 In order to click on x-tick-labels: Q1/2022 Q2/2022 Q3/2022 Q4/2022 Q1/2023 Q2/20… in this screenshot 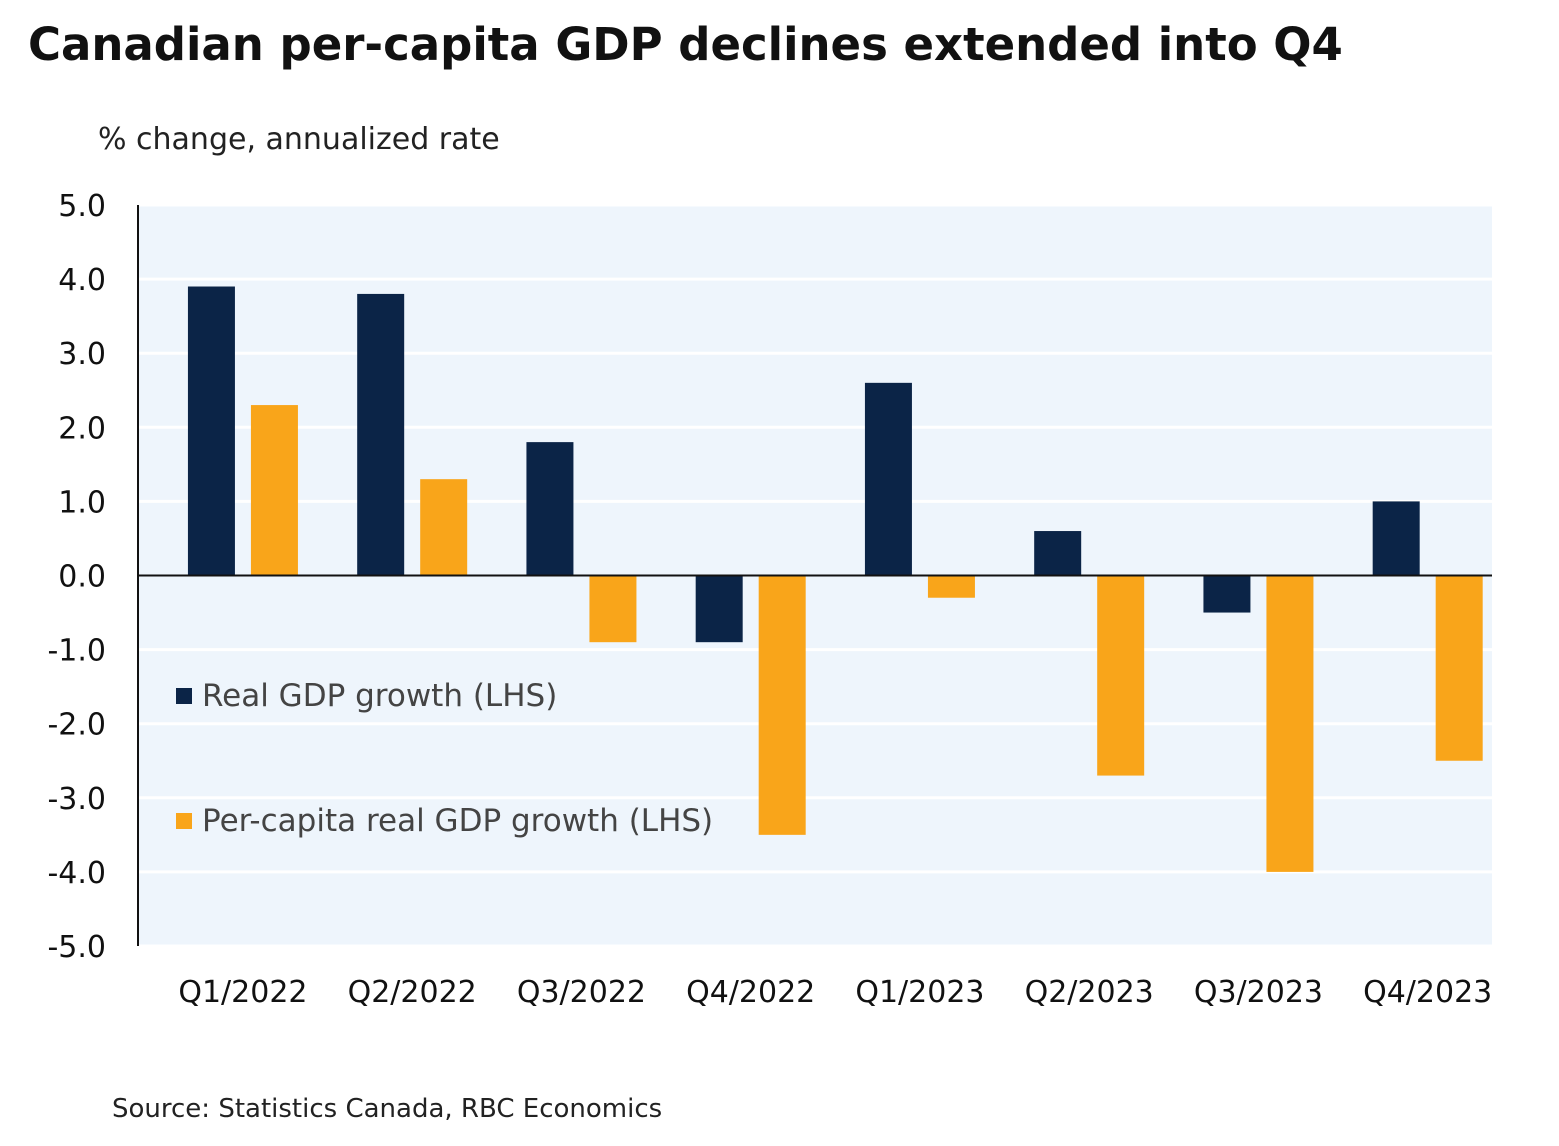, I will do `click(835, 992)`.